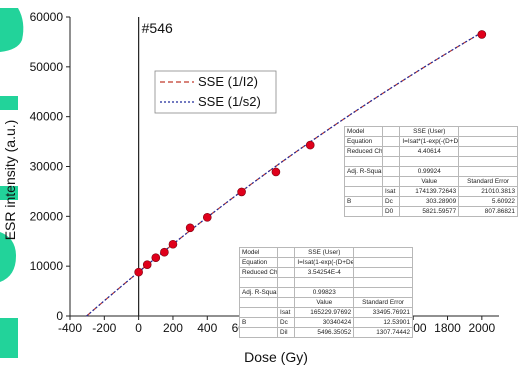  Describe the element at coordinates (383, 312) in the screenshot. I see `fit-table-cell: 33495.76921` at that location.